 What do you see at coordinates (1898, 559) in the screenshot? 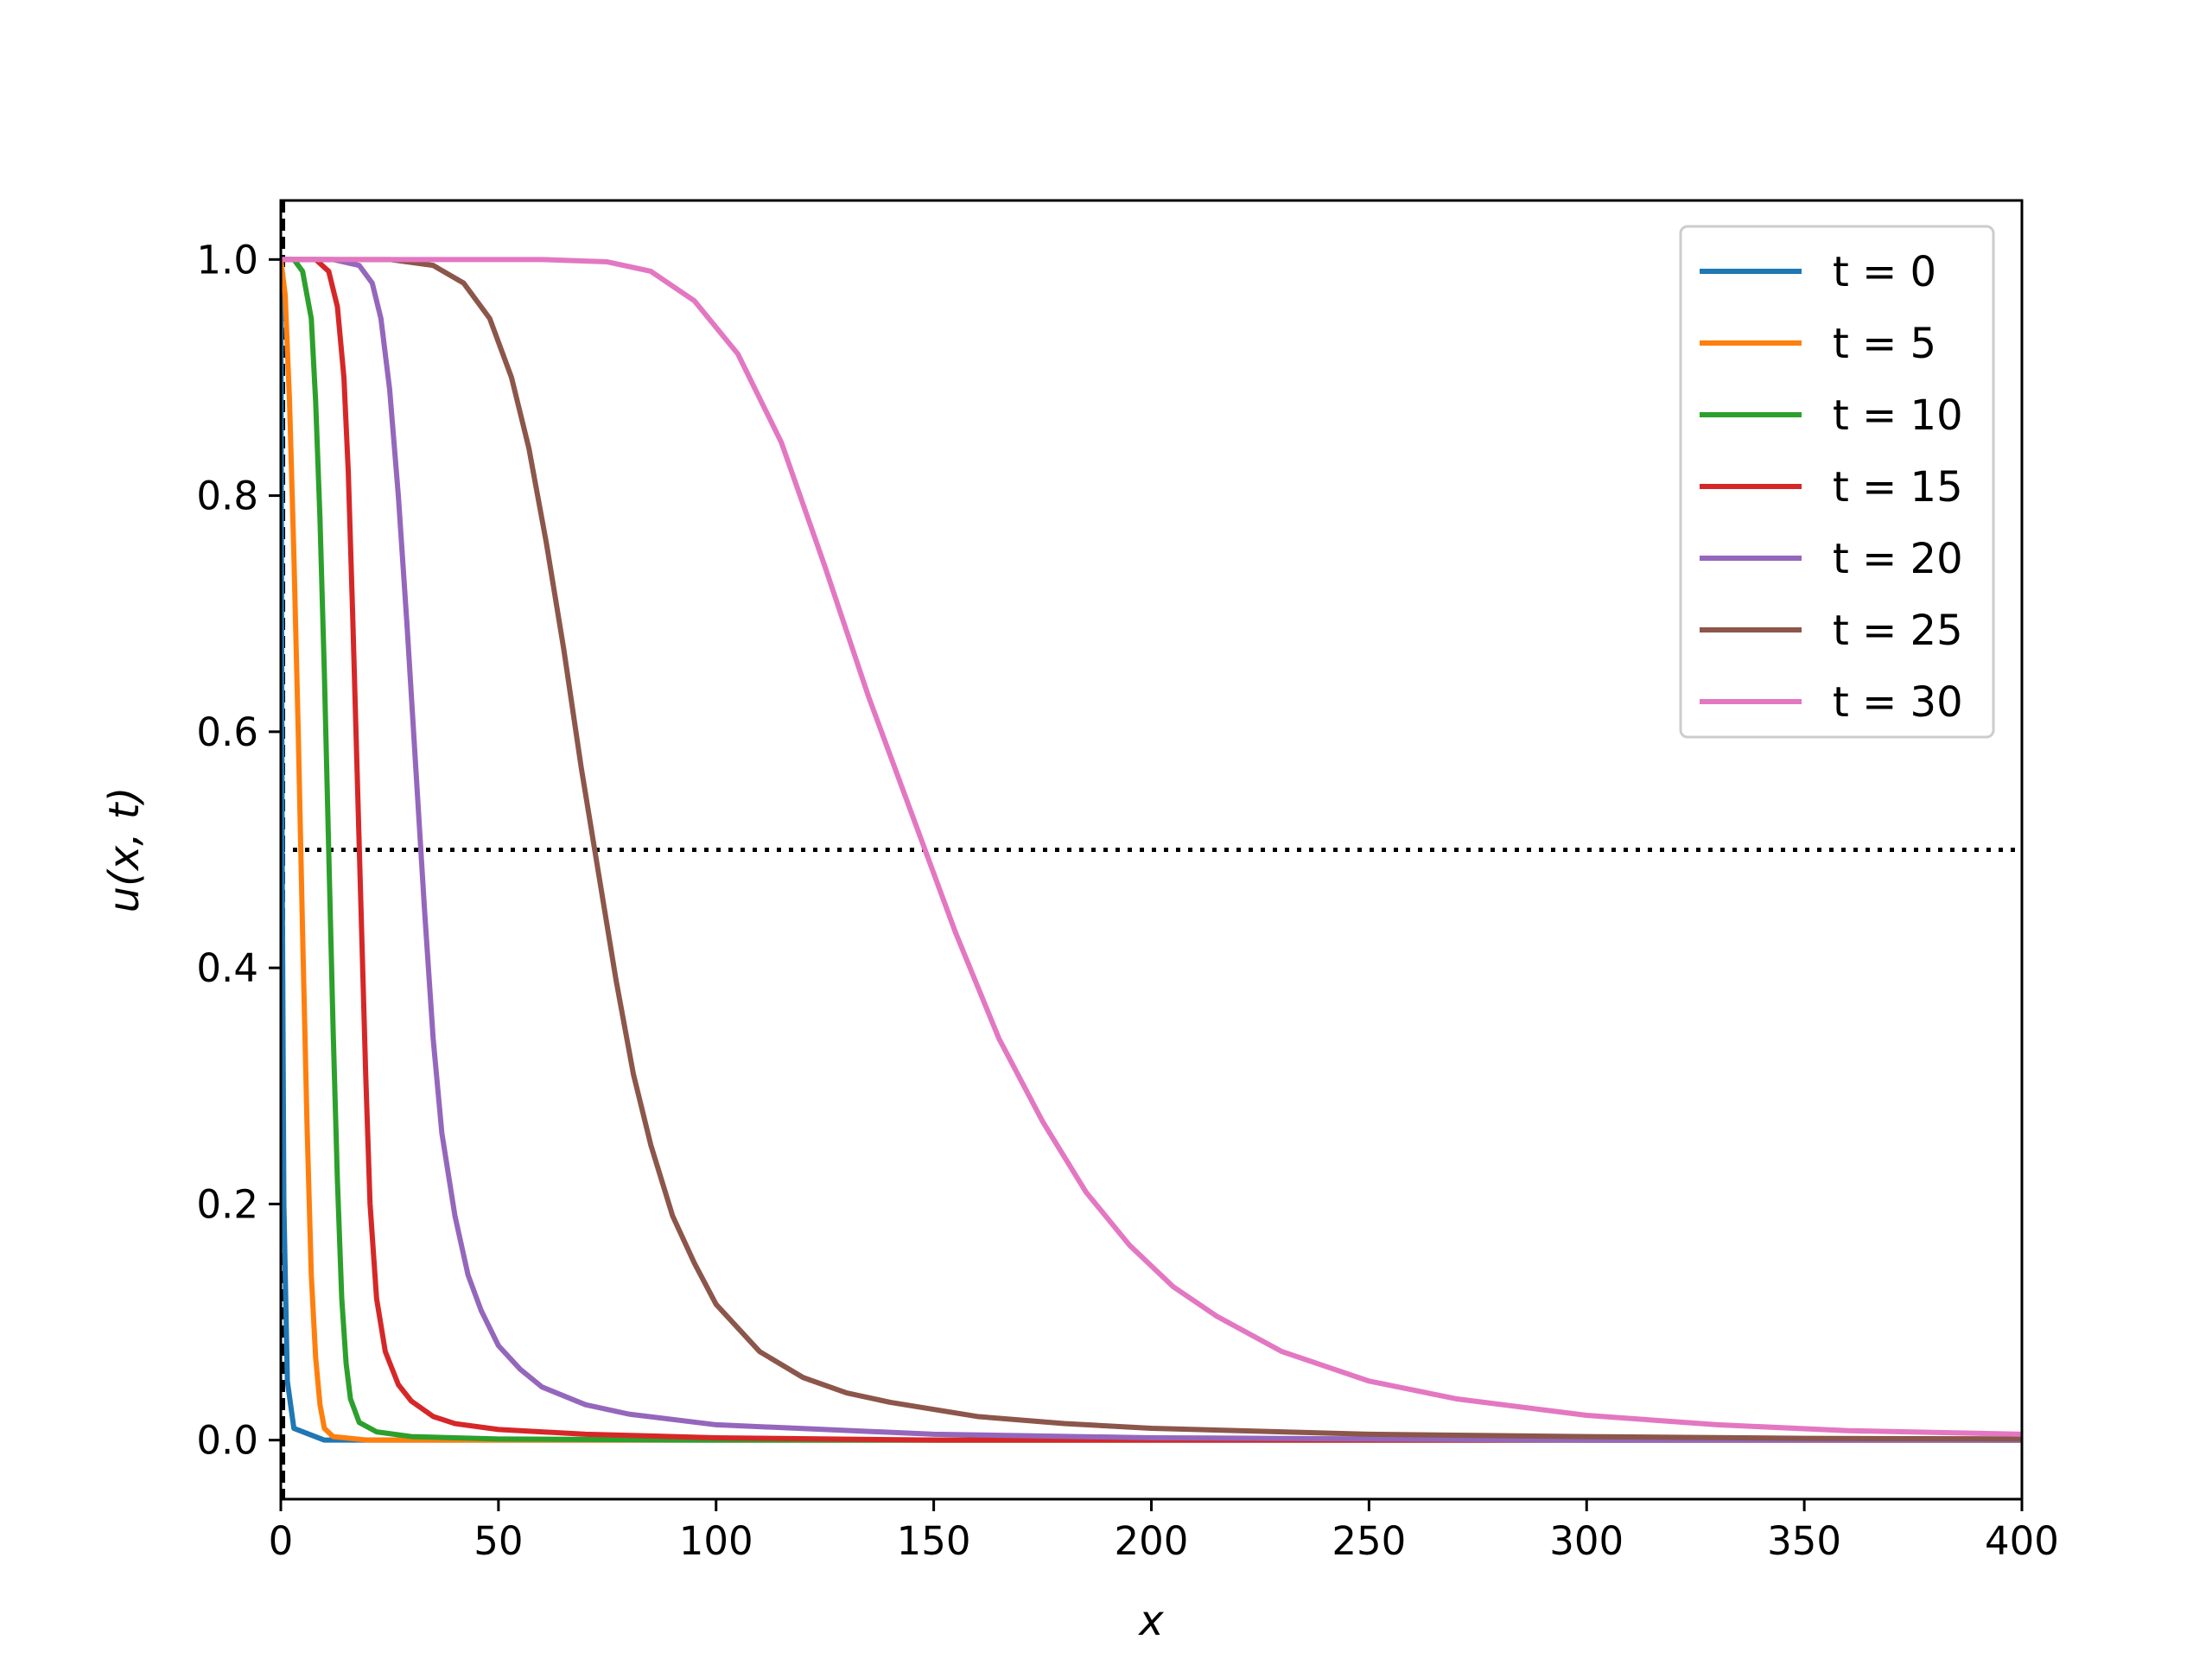
I see `legend-label-4: t = 20` at bounding box center [1898, 559].